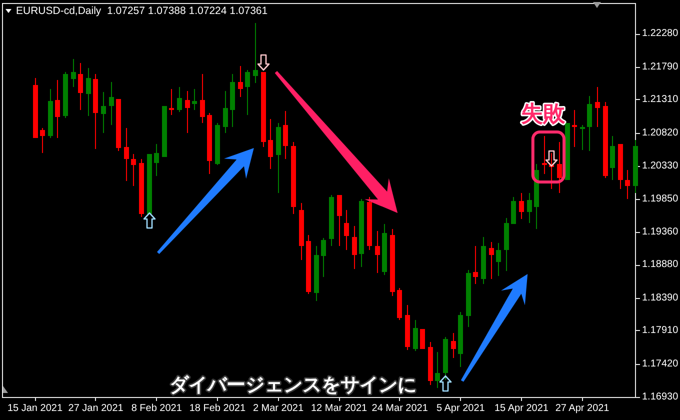 The width and height of the screenshot is (680, 420). What do you see at coordinates (339, 408) in the screenshot?
I see `x-tick-label: 12 Mar 2021` at bounding box center [339, 408].